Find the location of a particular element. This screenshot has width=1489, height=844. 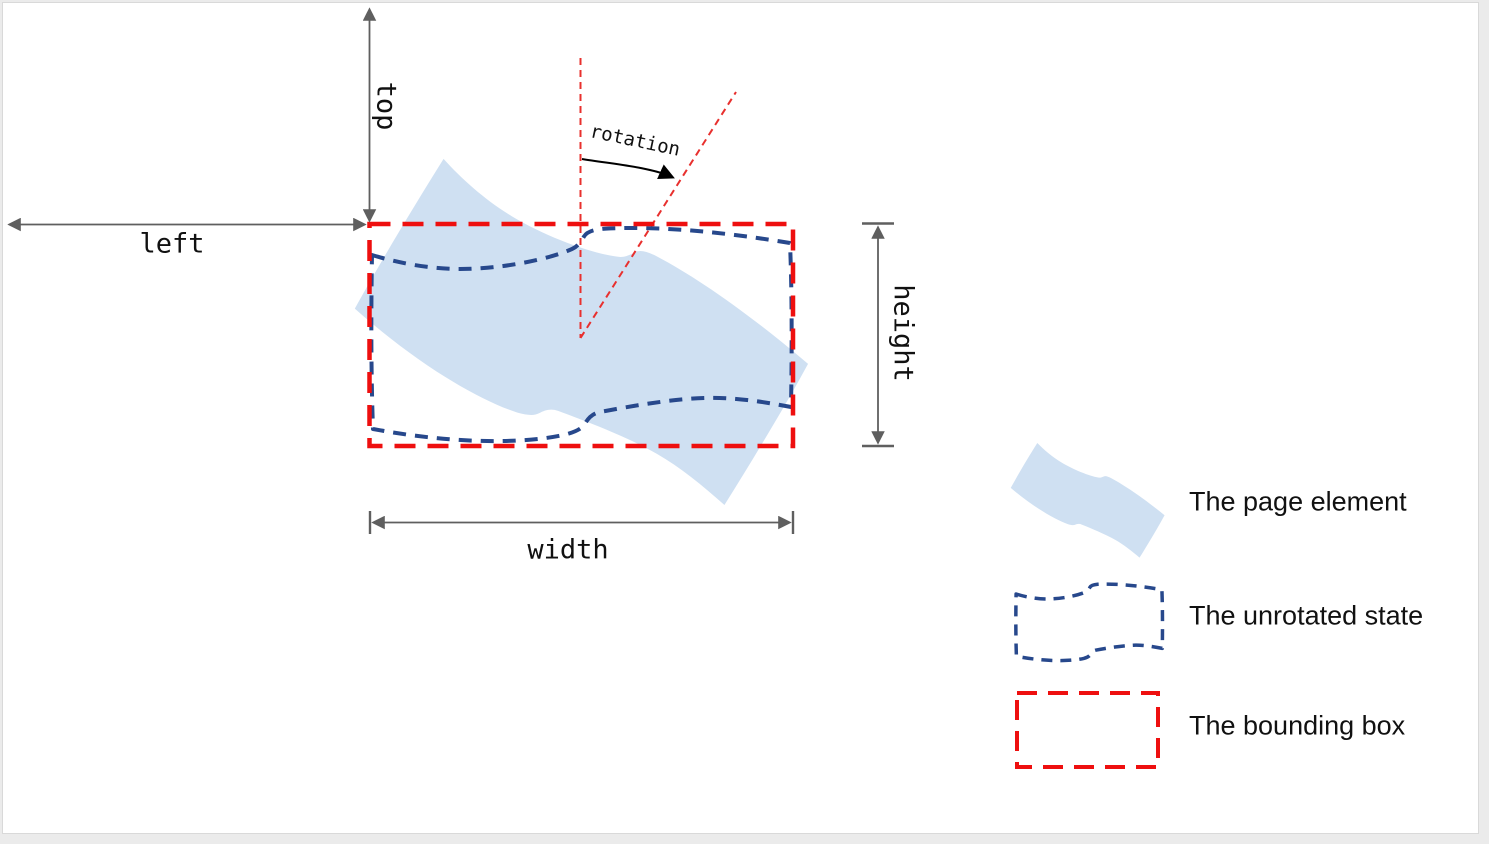

height-dimension-arrow is located at coordinates (878, 335).